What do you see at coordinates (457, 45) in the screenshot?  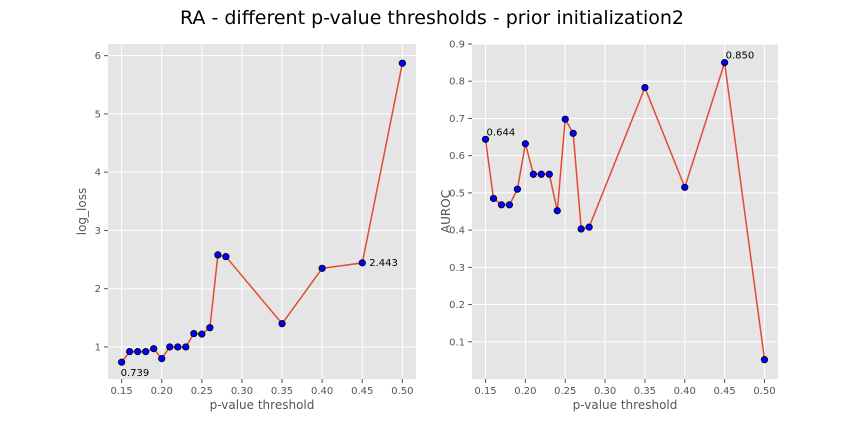 I see `y-tick-label: 0.9` at bounding box center [457, 45].